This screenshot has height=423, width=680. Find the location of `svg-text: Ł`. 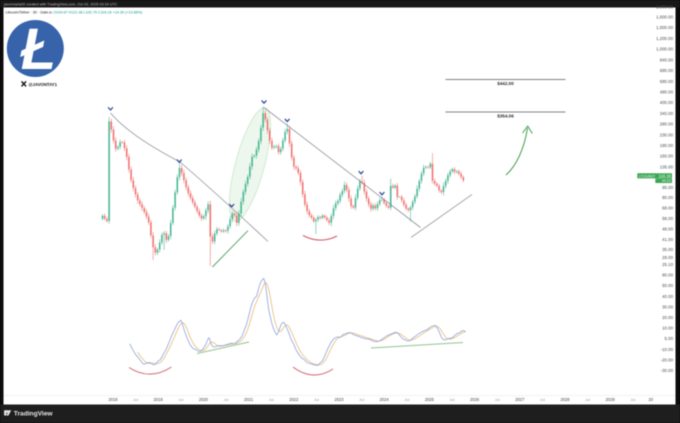

svg-text: Ł is located at coordinates (38, 49).